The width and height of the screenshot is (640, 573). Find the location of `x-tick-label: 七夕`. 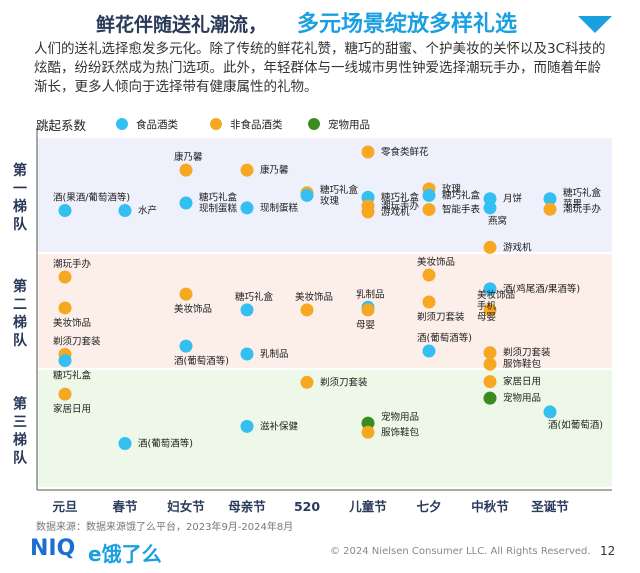

x-tick-label: 七夕 is located at coordinates (428, 506).